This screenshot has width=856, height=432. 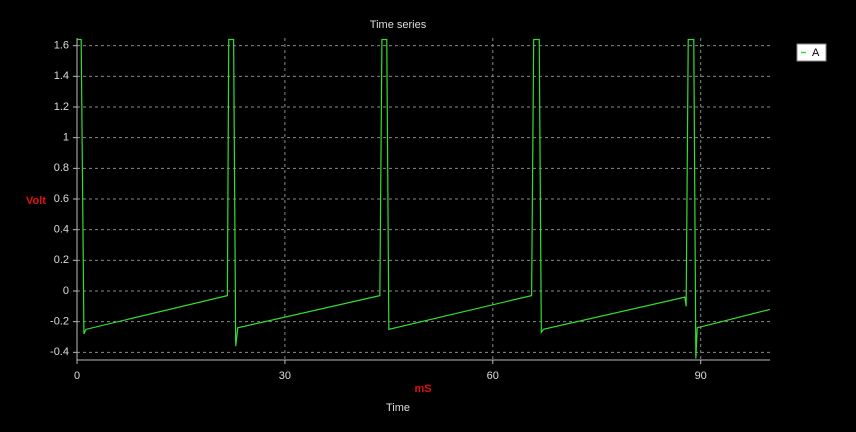 What do you see at coordinates (59, 352) in the screenshot?
I see `y-tick-label: -0.4` at bounding box center [59, 352].